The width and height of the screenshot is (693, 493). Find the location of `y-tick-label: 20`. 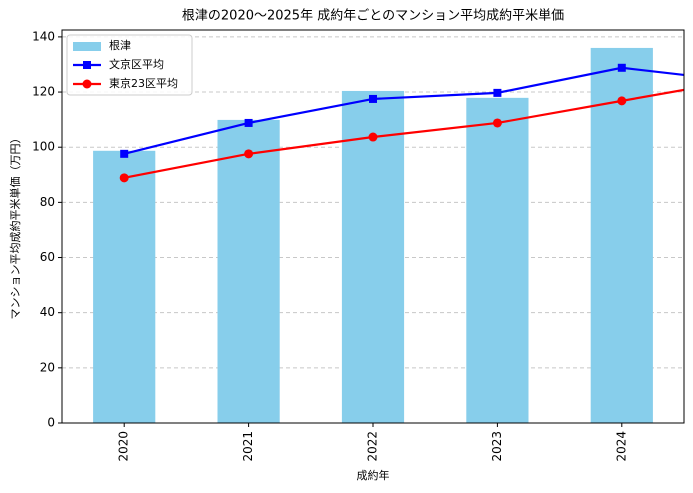

y-tick-label: 20 is located at coordinates (47, 367).